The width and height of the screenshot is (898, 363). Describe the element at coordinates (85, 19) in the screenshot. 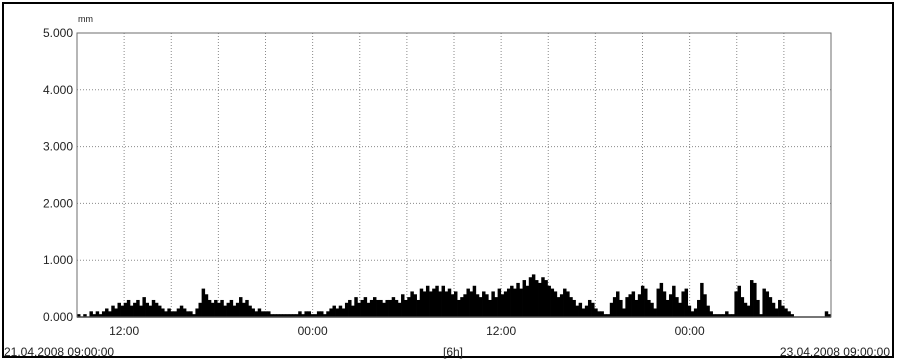

I see `y-axis-unit-label: mm` at that location.